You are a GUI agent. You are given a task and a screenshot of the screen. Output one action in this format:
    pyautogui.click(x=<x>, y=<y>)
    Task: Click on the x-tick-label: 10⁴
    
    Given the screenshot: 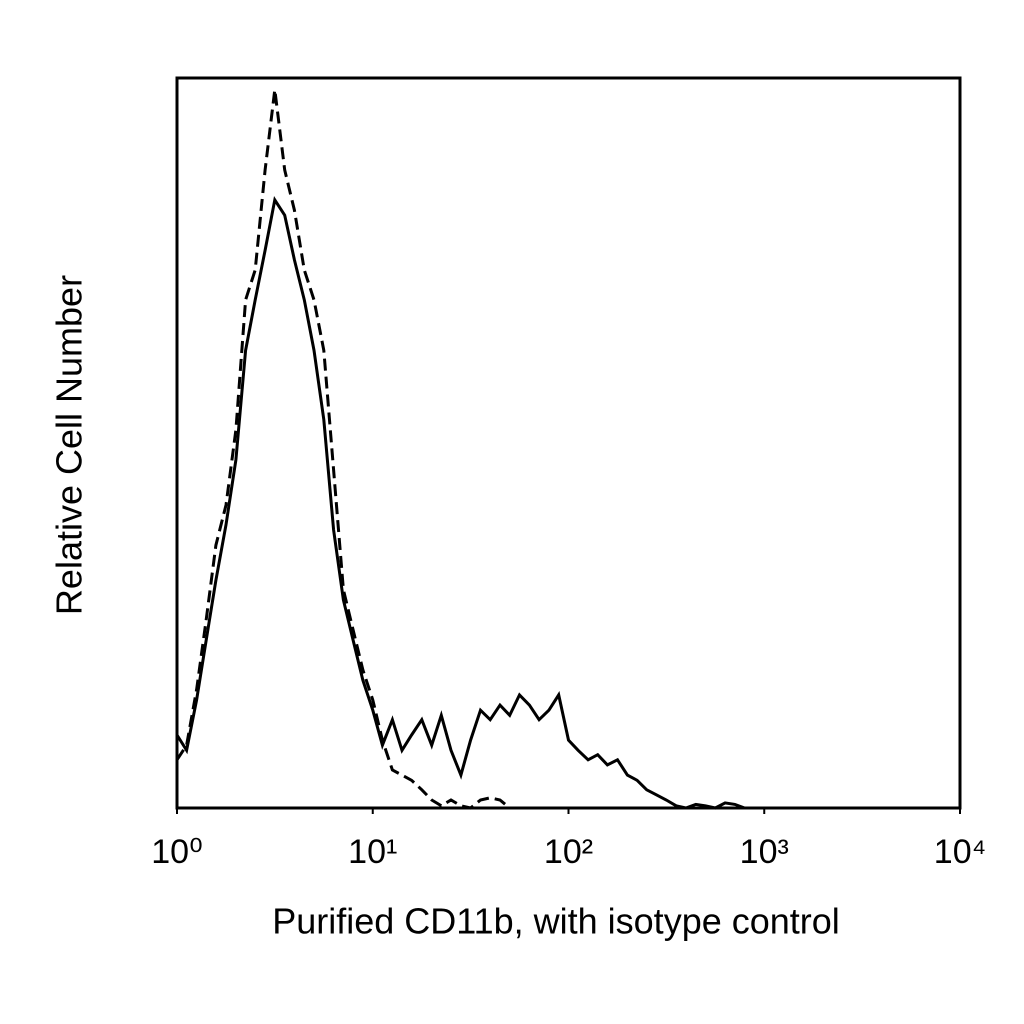 What is the action you would take?
    pyautogui.click(x=960, y=852)
    